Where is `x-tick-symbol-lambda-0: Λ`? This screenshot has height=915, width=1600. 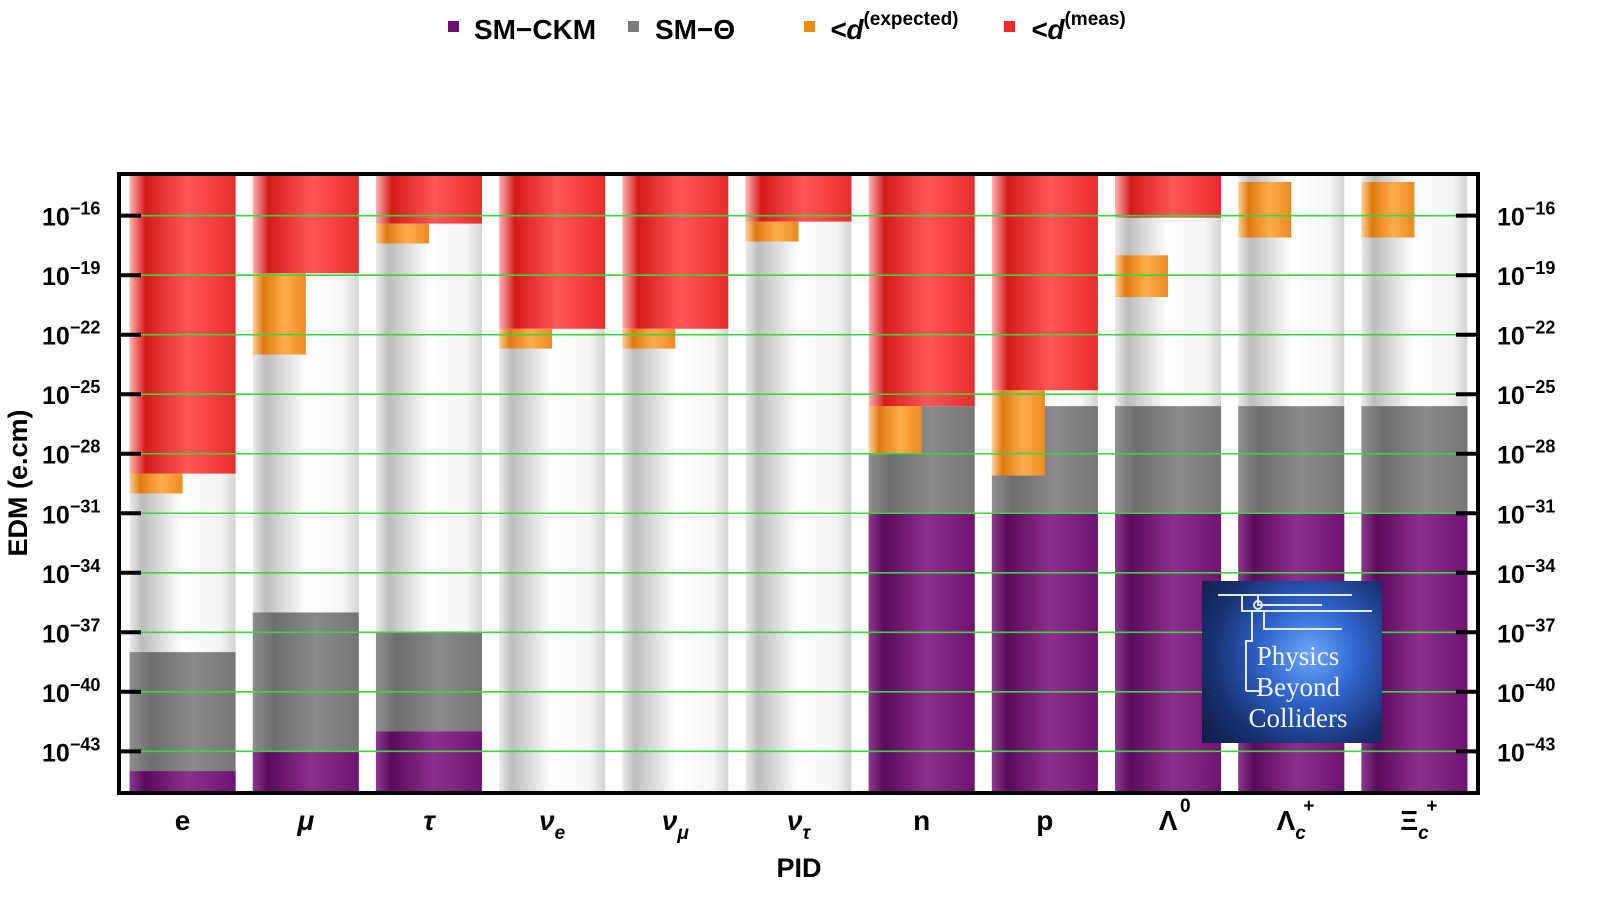
x-tick-symbol-lambda-0: Λ is located at coordinates (1168, 820).